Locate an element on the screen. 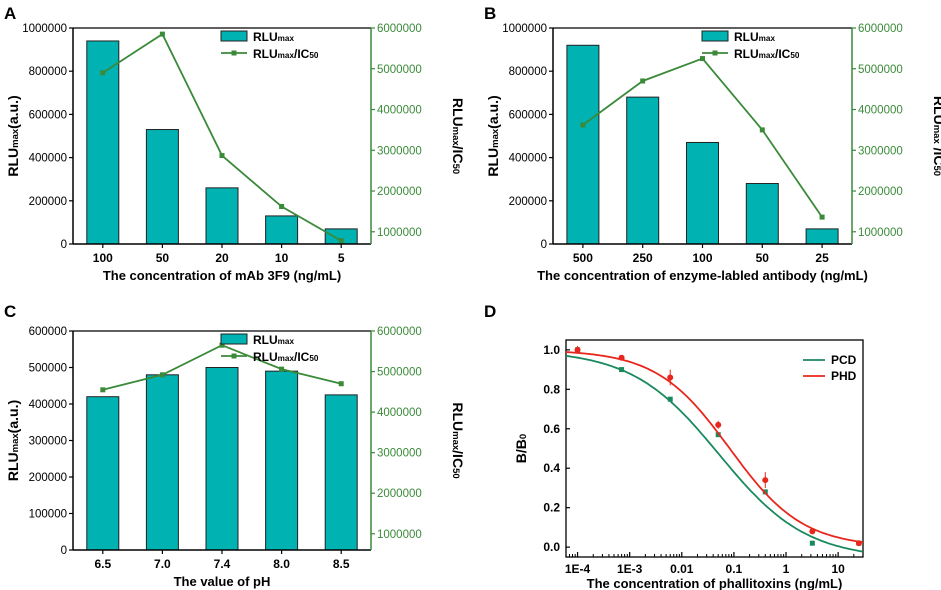 Image resolution: width=941 pixels, height=590 pixels. x-tick-label: 1E-4 is located at coordinates (578, 569).